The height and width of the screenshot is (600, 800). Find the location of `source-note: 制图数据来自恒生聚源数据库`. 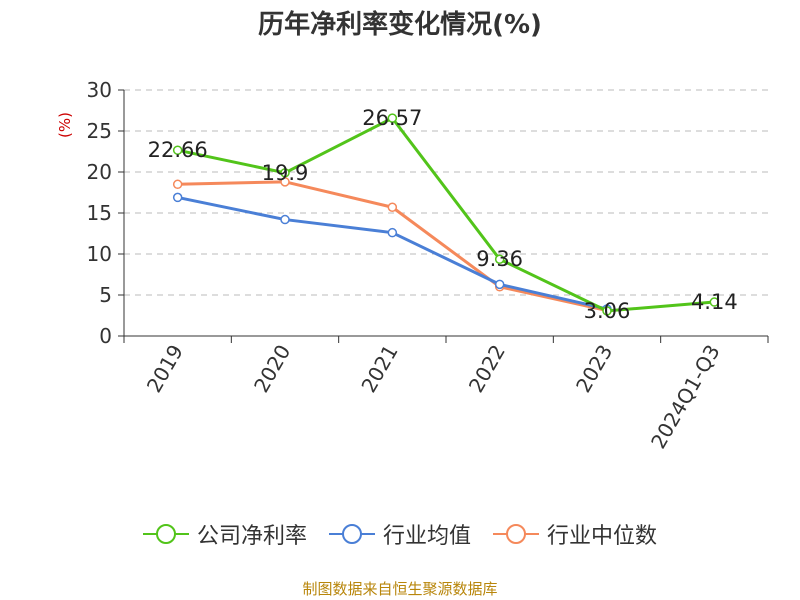

source-note: 制图数据来自恒生聚源数据库 is located at coordinates (400, 589).